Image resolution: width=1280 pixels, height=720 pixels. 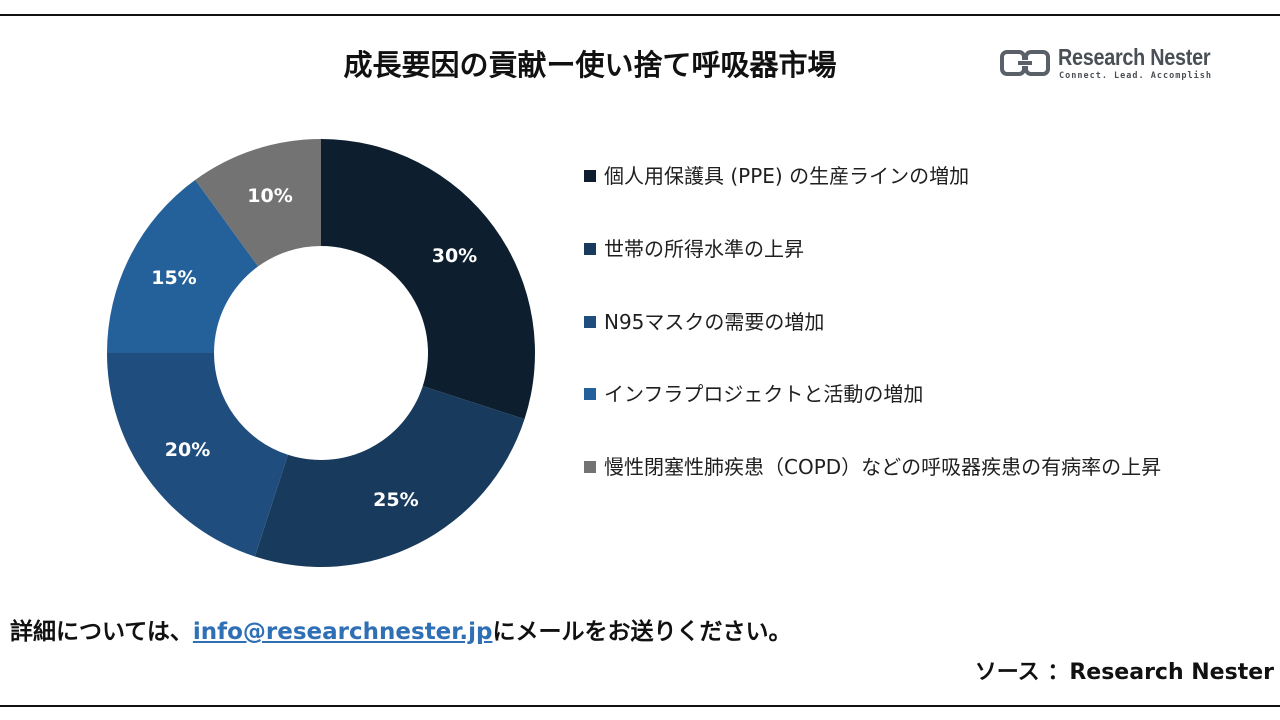 What do you see at coordinates (640, 15) in the screenshot?
I see `top-rule` at bounding box center [640, 15].